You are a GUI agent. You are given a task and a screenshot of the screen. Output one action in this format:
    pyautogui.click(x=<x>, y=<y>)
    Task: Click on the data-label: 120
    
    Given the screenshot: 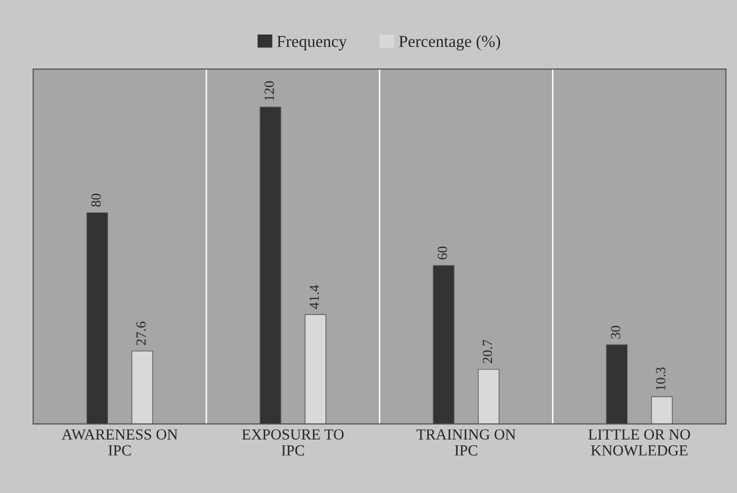 What is the action you would take?
    pyautogui.click(x=269, y=90)
    